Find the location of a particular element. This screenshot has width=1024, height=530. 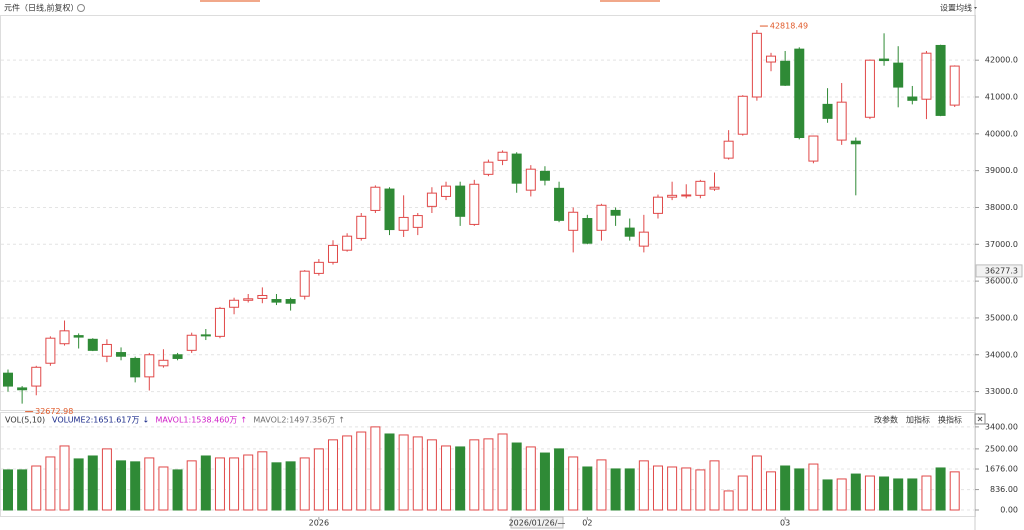

y-tick-label: 3400.00 is located at coordinates (1001, 426).